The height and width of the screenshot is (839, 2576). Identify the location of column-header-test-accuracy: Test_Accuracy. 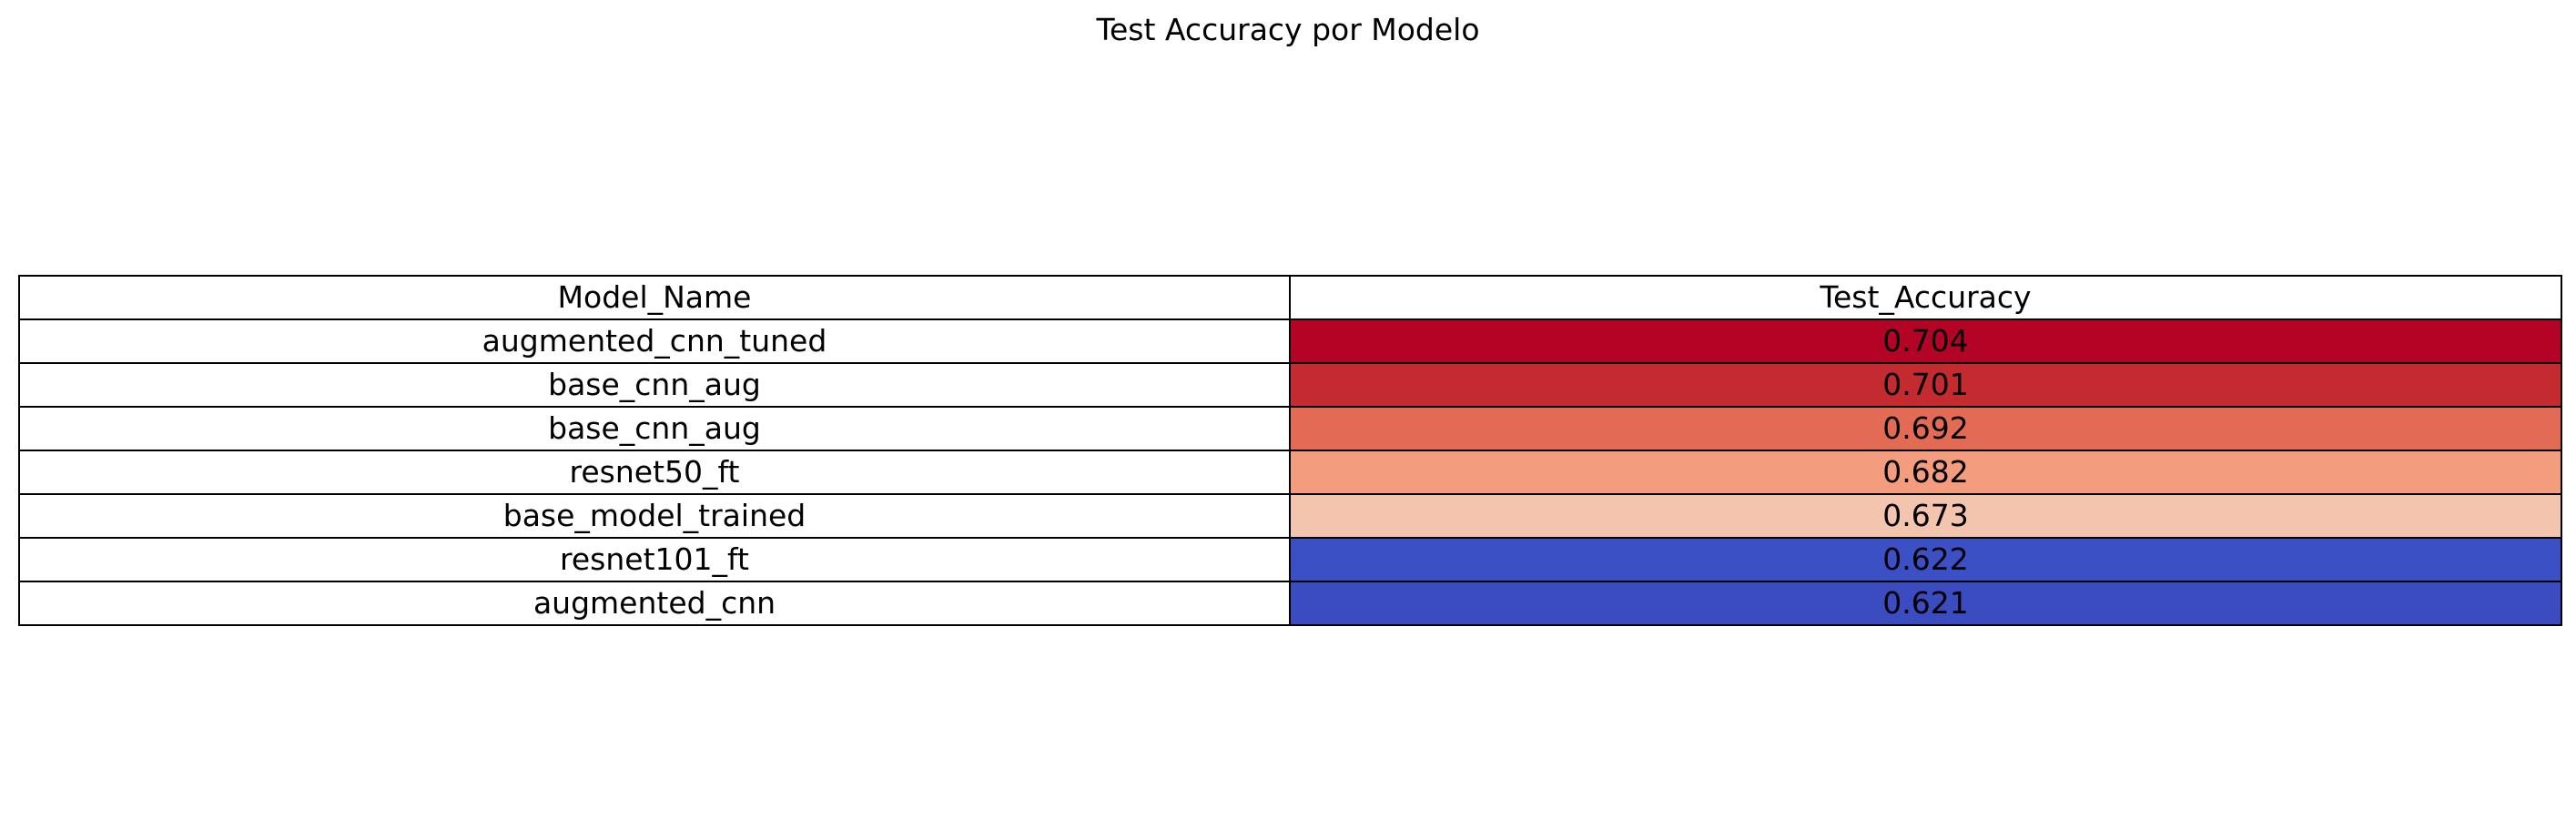
(1925, 298).